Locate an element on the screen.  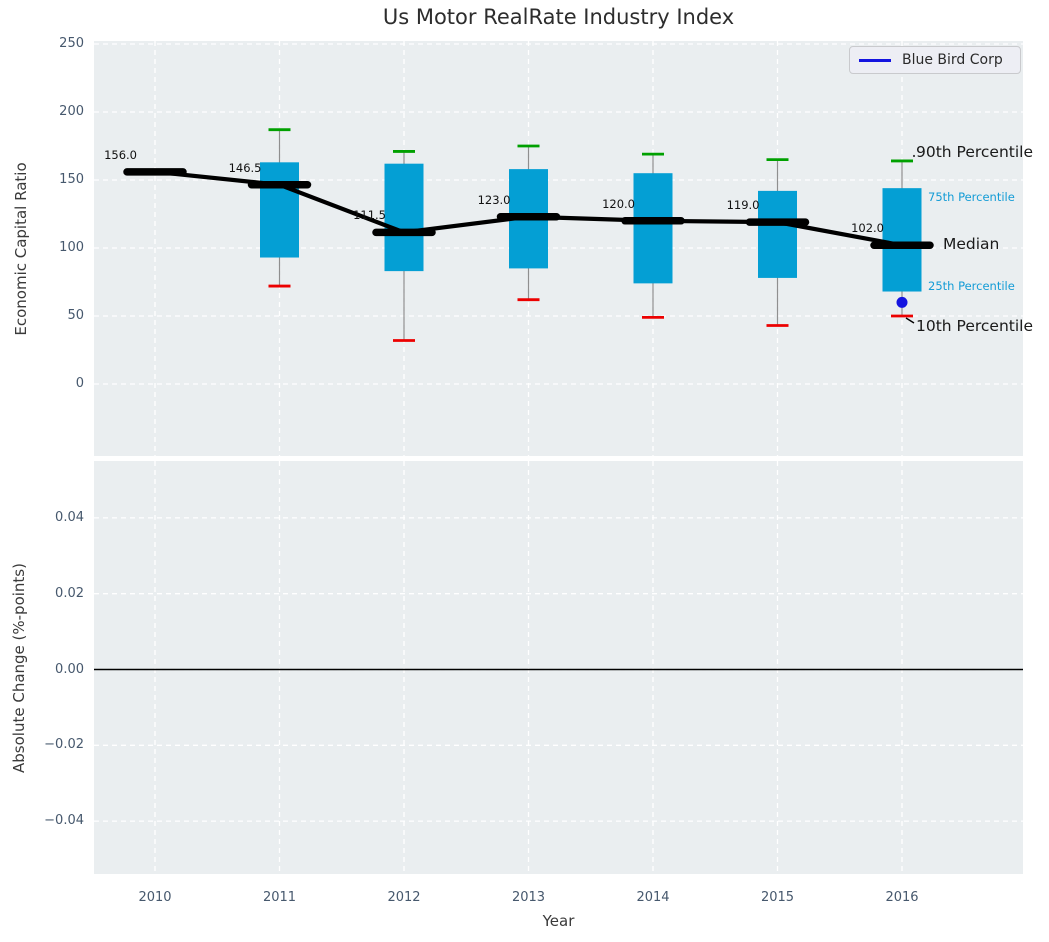
bottom-y-tick-label: −0.02 is located at coordinates (64, 745).